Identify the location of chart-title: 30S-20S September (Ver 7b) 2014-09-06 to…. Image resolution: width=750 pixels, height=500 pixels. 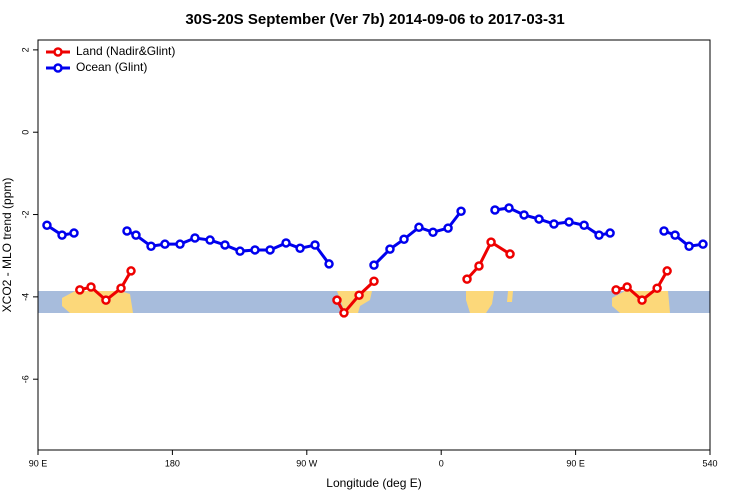
(374, 19).